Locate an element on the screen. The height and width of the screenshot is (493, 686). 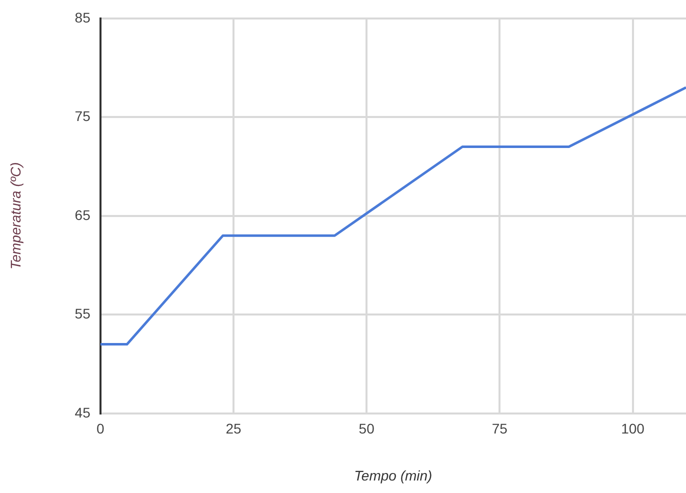
y-tick-label: 45 is located at coordinates (82, 412).